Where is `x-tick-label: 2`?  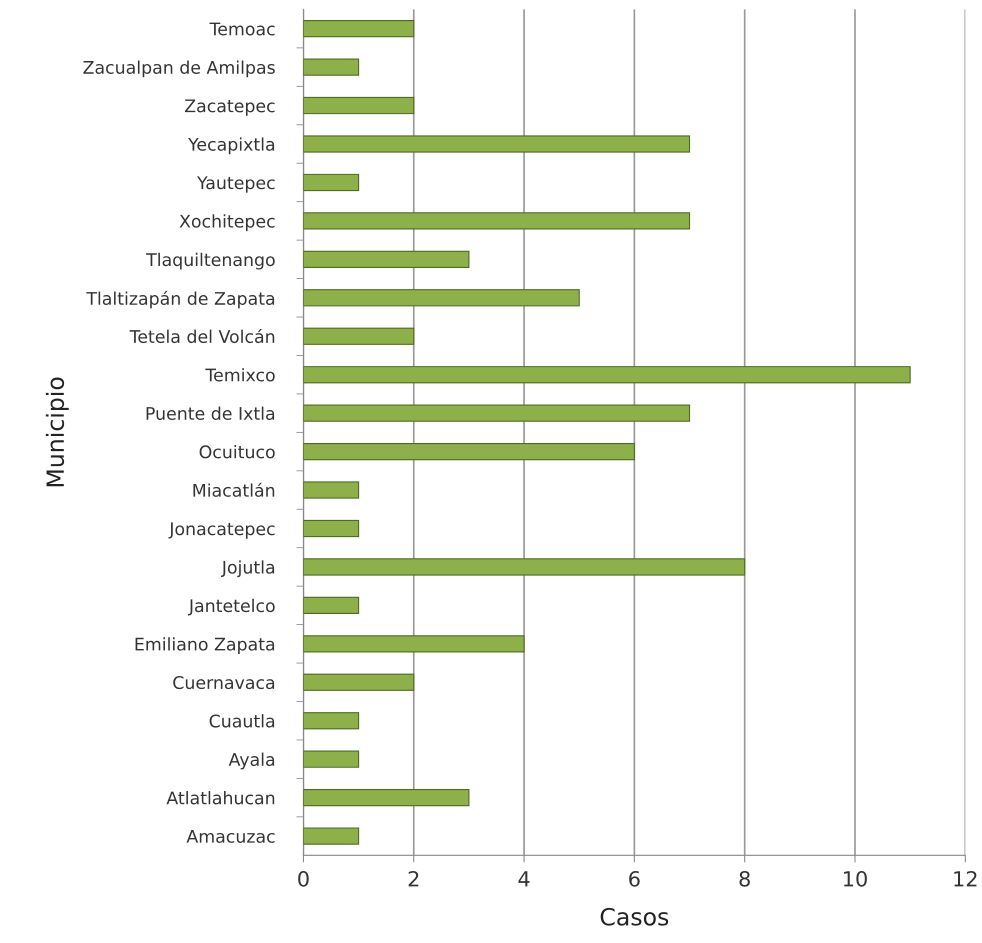 x-tick-label: 2 is located at coordinates (413, 878).